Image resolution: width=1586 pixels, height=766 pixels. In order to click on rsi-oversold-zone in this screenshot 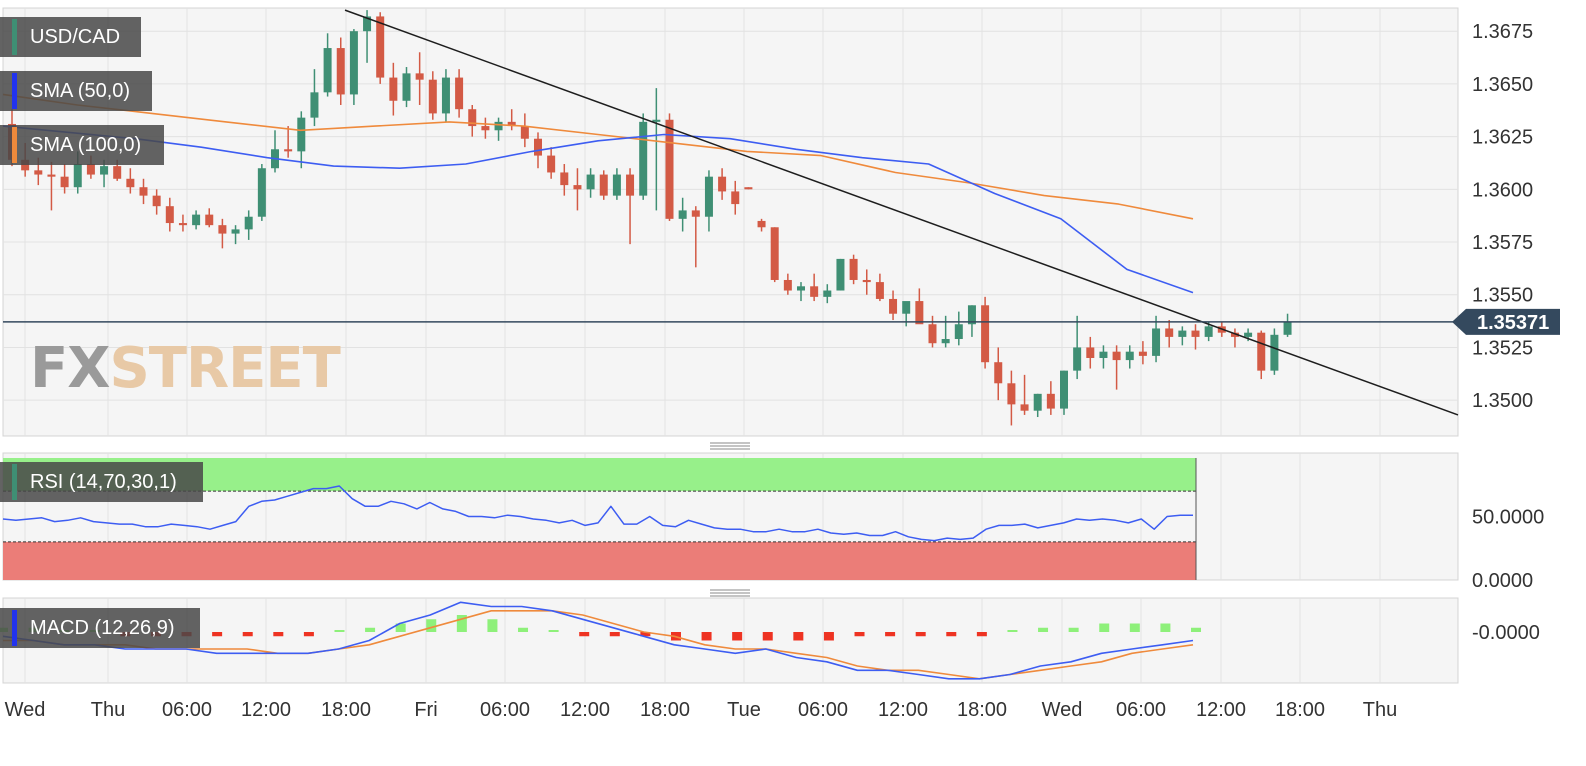, I will do `click(599, 560)`.